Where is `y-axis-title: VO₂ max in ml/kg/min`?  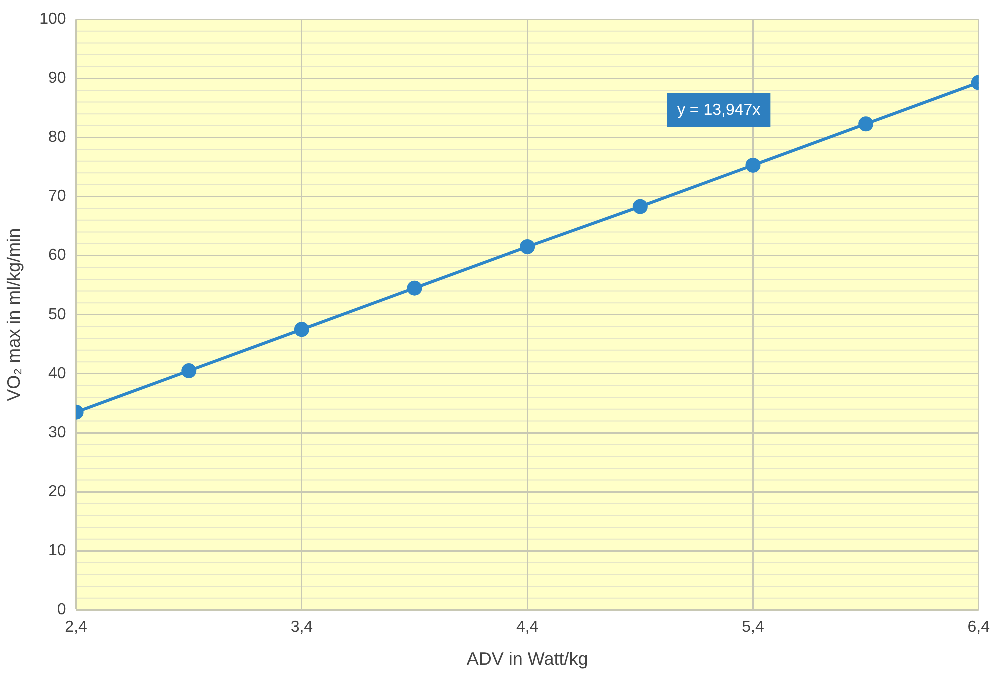 y-axis-title: VO₂ max in ml/kg/min is located at coordinates (14, 315).